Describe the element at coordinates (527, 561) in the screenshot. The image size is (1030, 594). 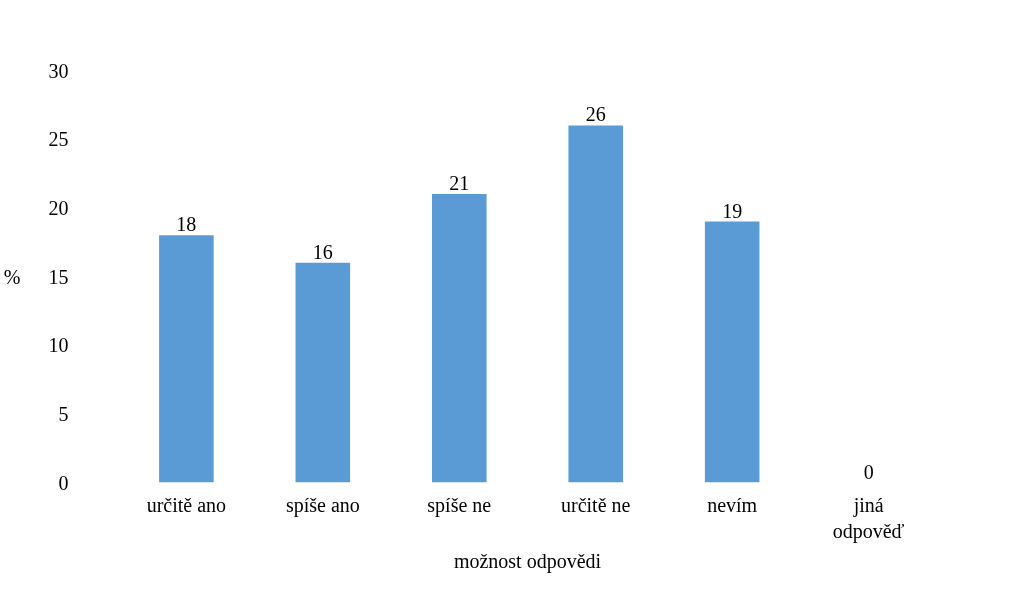
I see `x-axis-title: možnost odpovědi` at that location.